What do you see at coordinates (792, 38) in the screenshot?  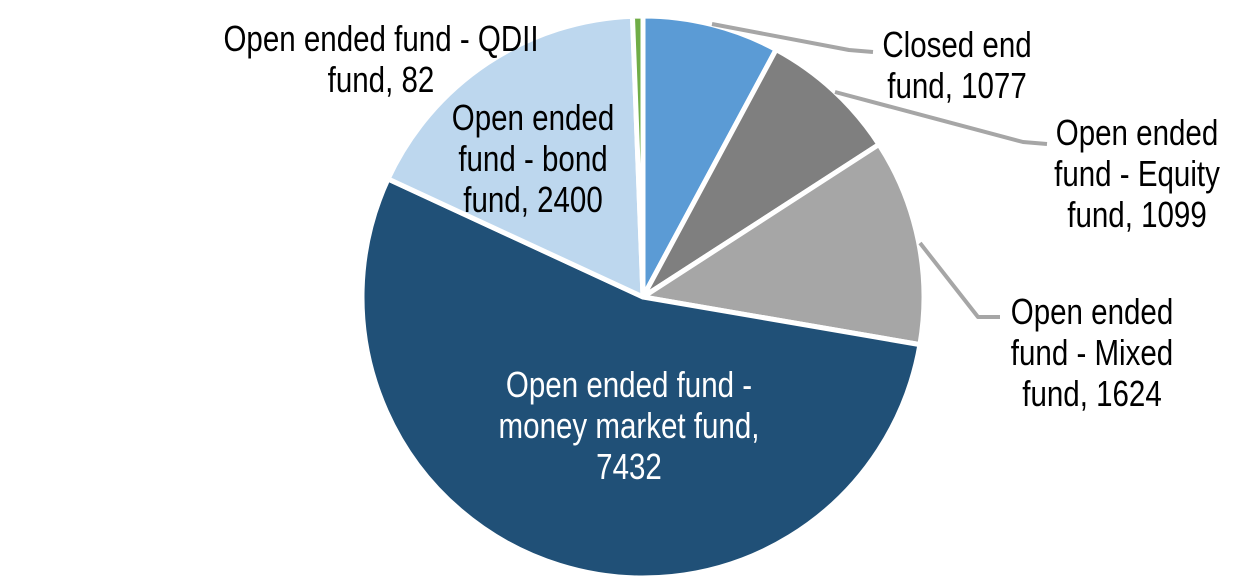 I see `leader-line-closed-end-fund` at bounding box center [792, 38].